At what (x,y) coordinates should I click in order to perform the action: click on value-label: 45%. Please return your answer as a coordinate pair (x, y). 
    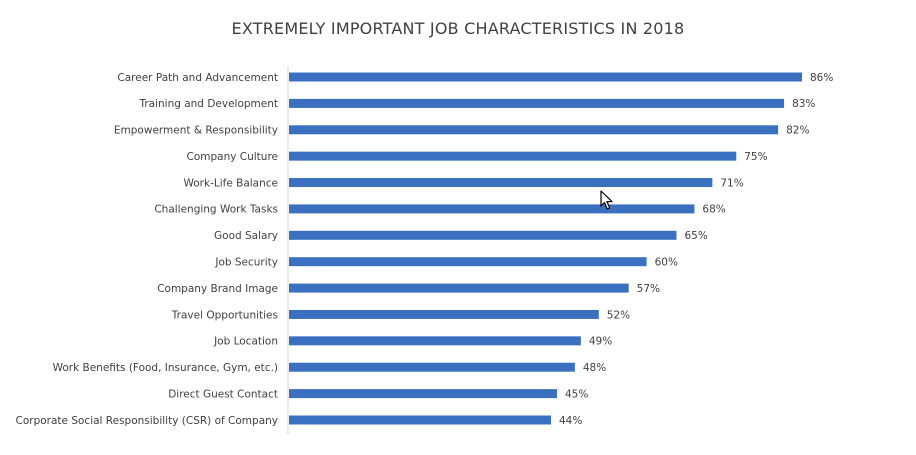
    Looking at the image, I should click on (576, 394).